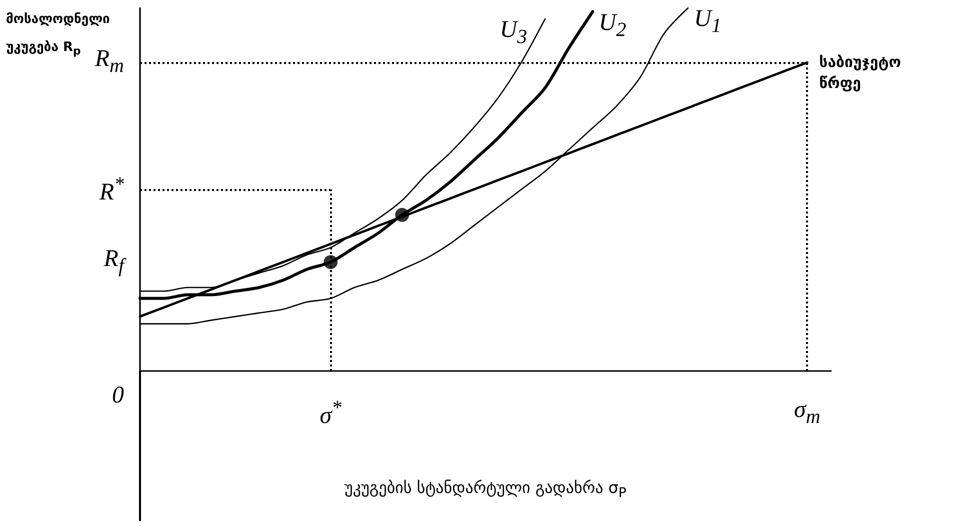 The image size is (974, 530). What do you see at coordinates (331, 413) in the screenshot?
I see `x-tick-label: σ$^{*}$` at bounding box center [331, 413].